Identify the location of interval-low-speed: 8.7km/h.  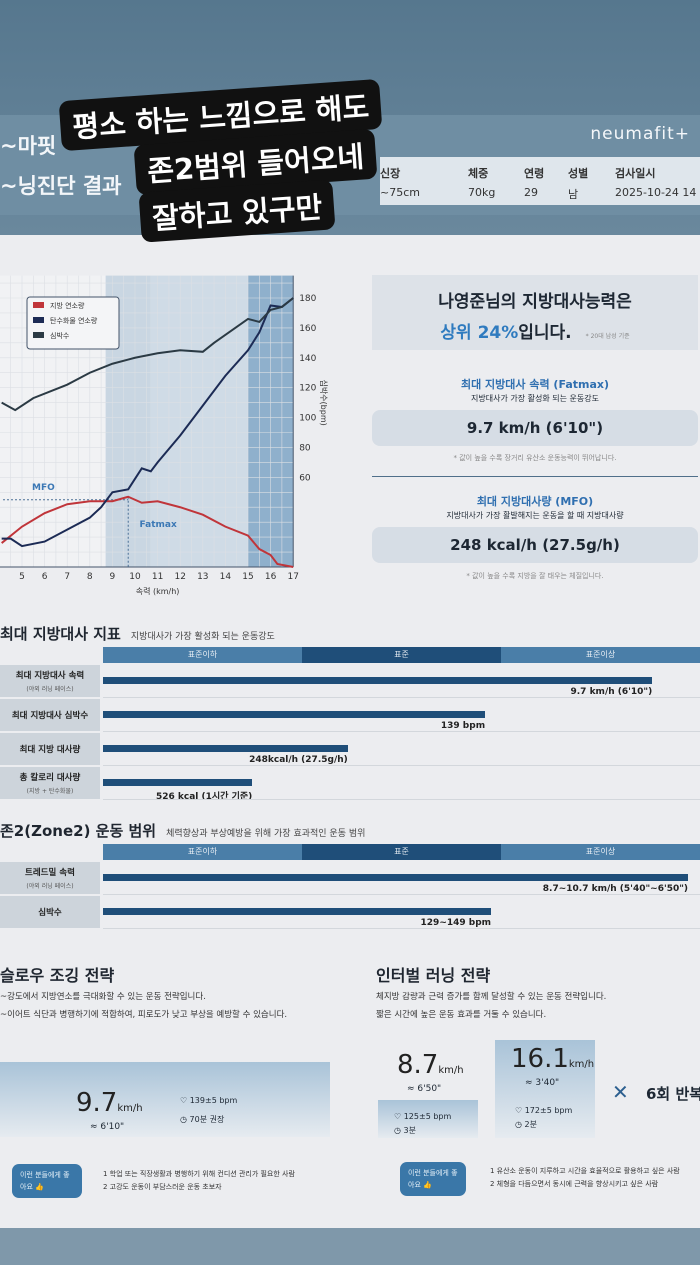
(430, 1065).